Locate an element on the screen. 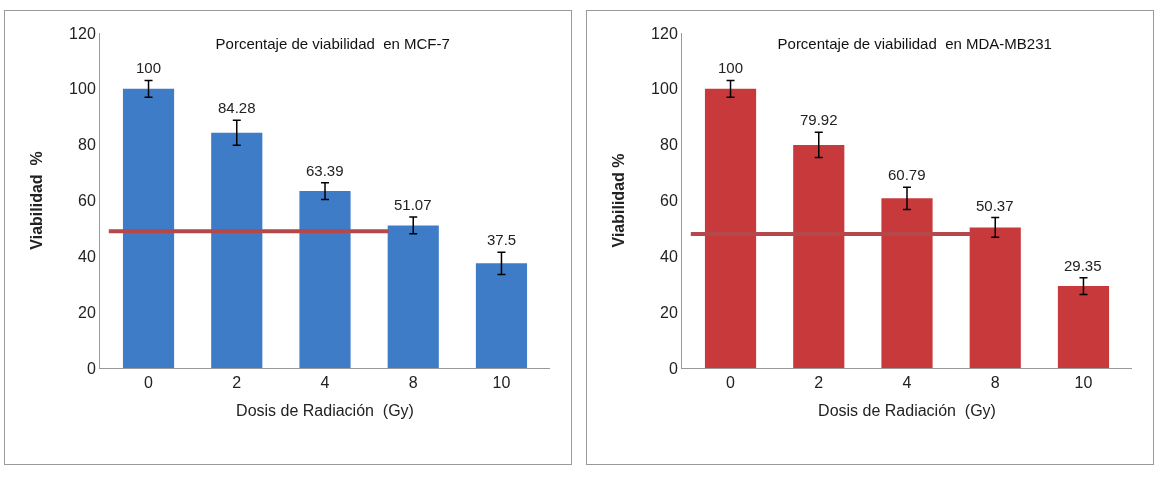 Image resolution: width=1166 pixels, height=481 pixels. data-label: 51.07 is located at coordinates (413, 204).